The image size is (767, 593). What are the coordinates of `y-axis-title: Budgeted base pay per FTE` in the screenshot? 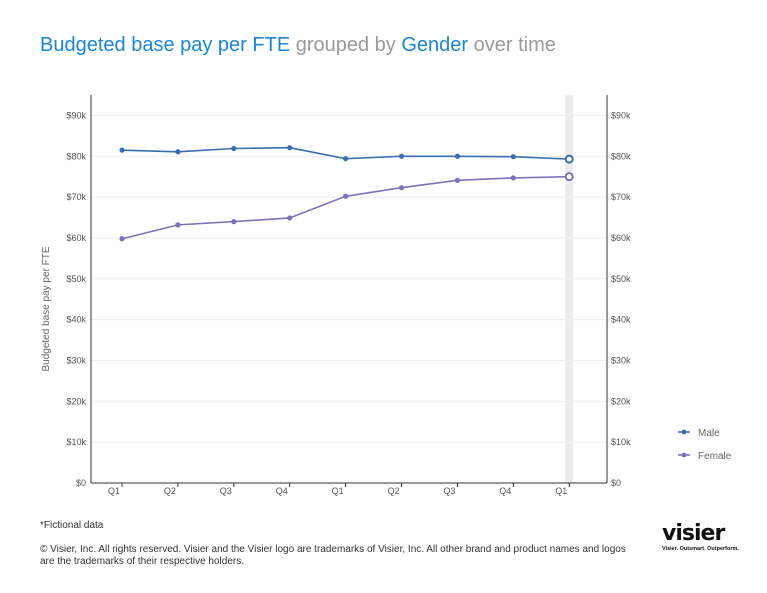 It's located at (46, 308).